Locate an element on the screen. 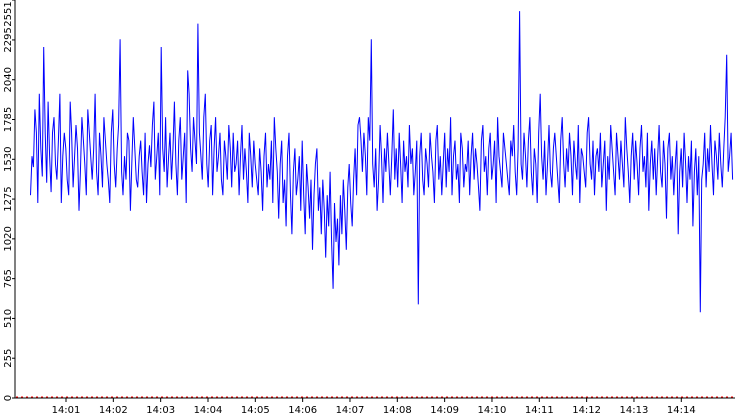 The width and height of the screenshot is (735, 415). x-tick-label: 14:06 is located at coordinates (302, 410).